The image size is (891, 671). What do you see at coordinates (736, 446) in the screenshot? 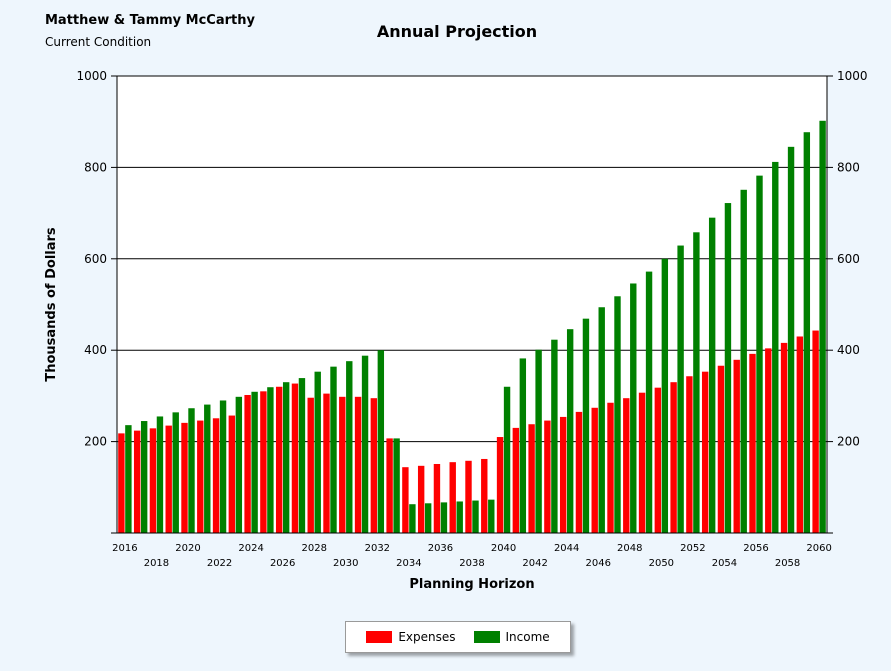
I see `bar-expenses-2055` at bounding box center [736, 446].